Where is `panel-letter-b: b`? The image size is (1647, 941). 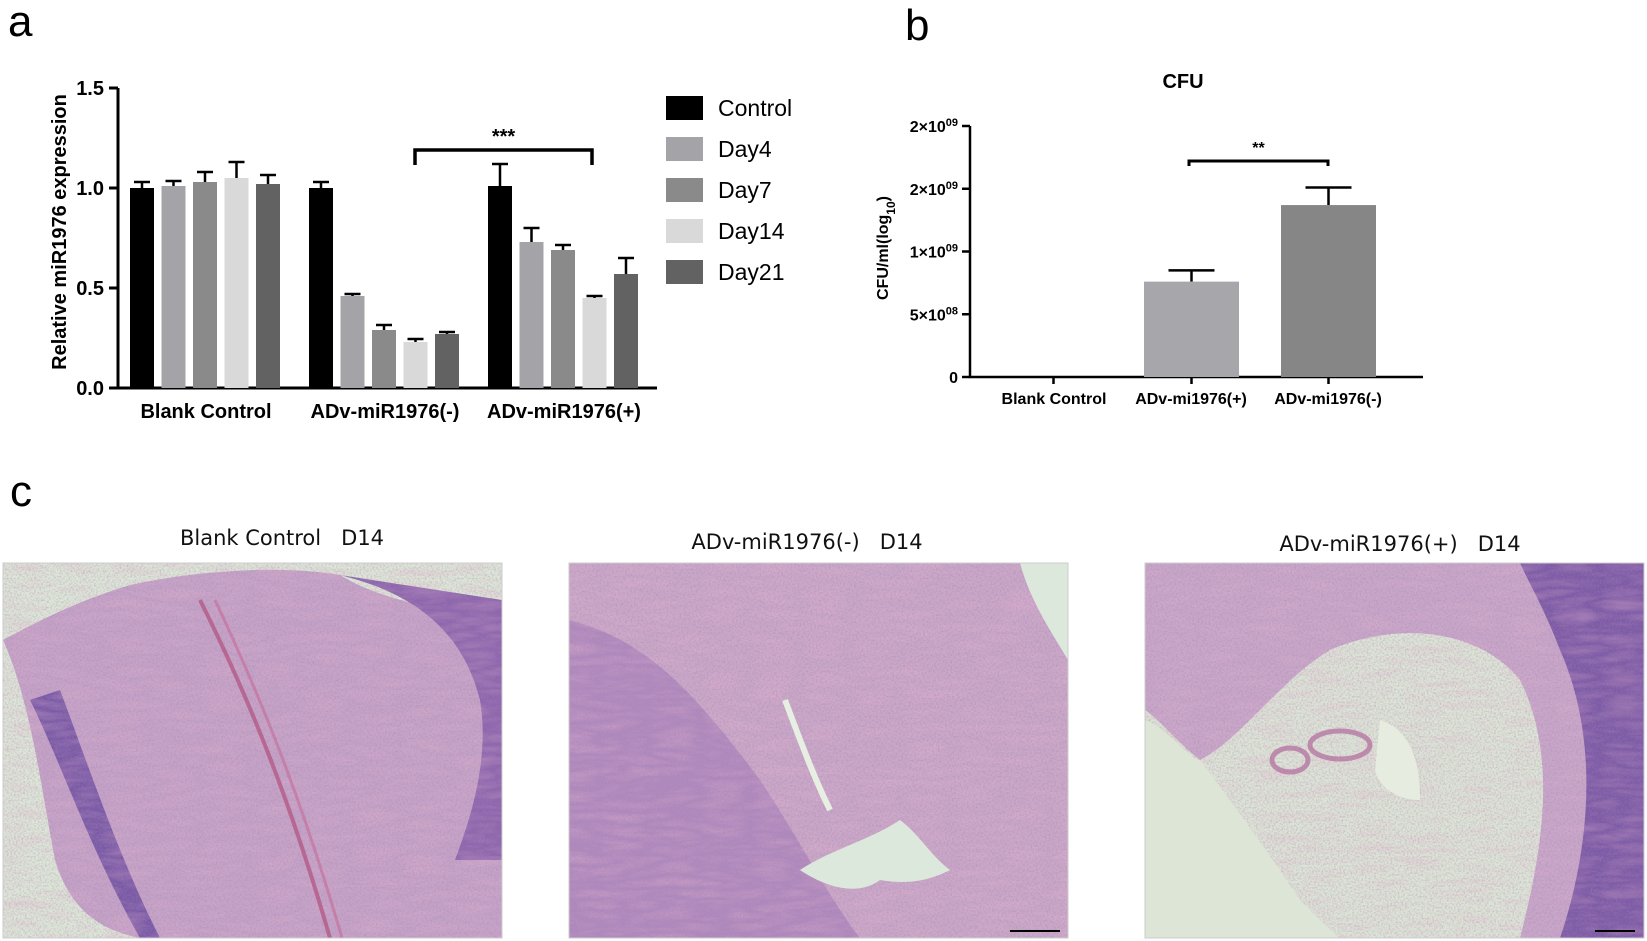
panel-letter-b: b is located at coordinates (917, 25).